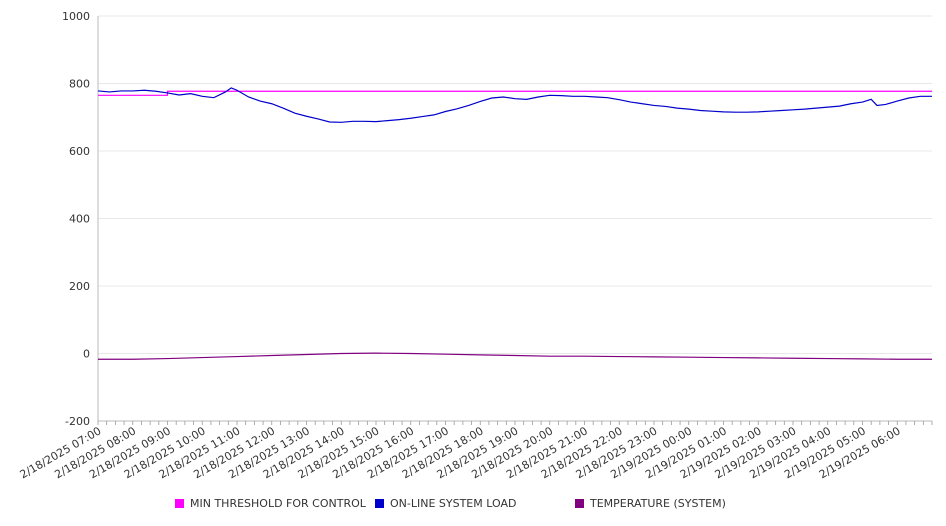 The image size is (946, 526). I want to click on y-tick-label: 0, so click(86, 354).